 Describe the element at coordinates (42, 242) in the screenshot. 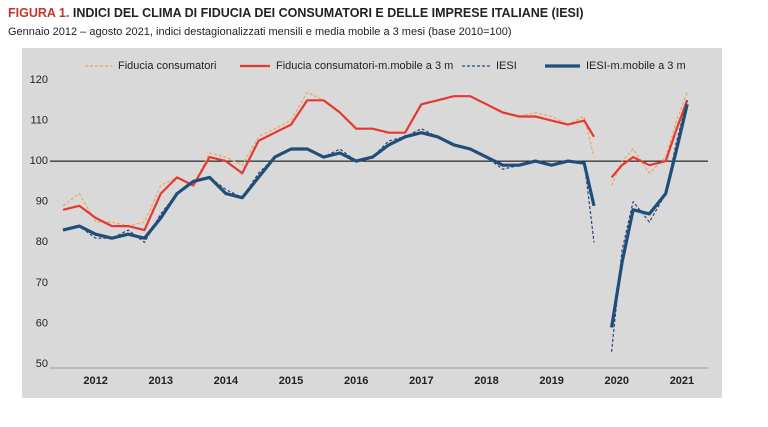

I see `y-tick-label: 80` at that location.